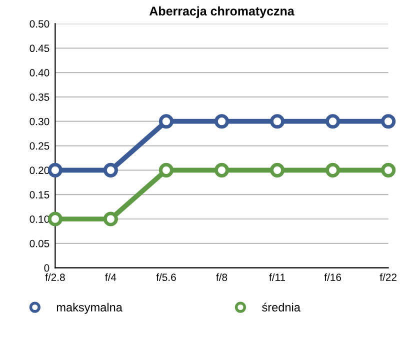 Image resolution: width=418 pixels, height=339 pixels. What do you see at coordinates (166, 277) in the screenshot?
I see `x-tick-label: f/5.6` at bounding box center [166, 277].